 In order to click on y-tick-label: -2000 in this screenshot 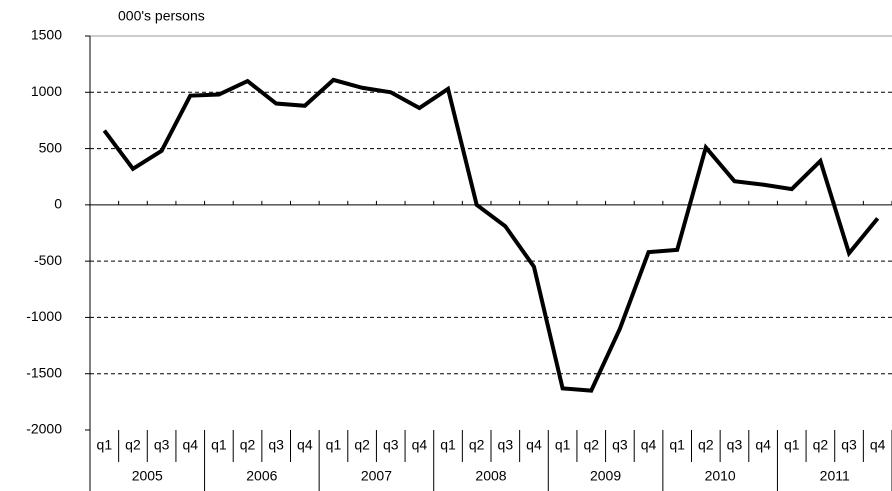, I will do `click(44, 429)`.